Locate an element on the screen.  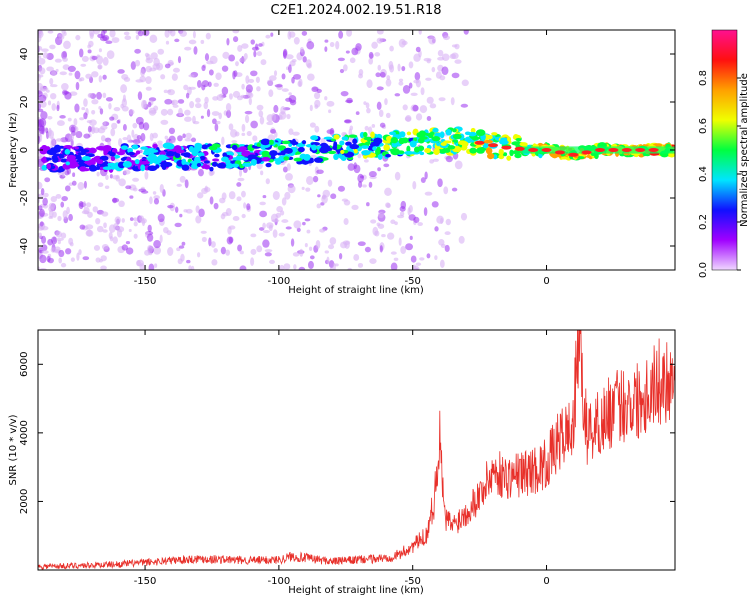
colorbar-tick-label: 0.6 is located at coordinates (703, 126).